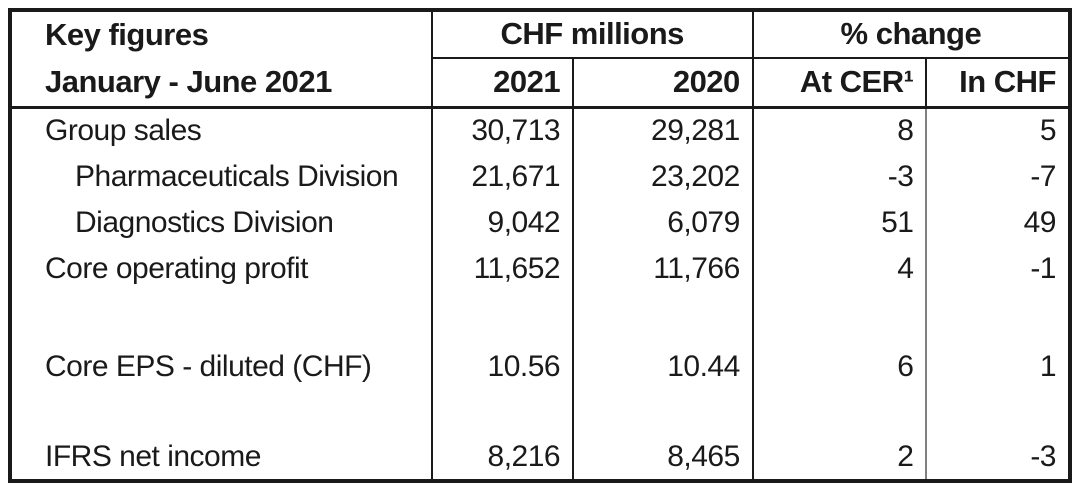 This screenshot has height=497, width=1080. Describe the element at coordinates (221, 222) in the screenshot. I see `row-label: Diagnostics Division` at that location.